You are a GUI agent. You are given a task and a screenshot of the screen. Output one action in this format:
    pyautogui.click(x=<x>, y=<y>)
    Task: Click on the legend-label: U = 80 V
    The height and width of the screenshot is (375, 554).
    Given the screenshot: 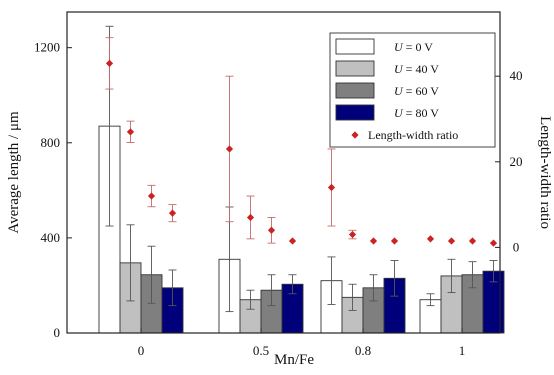 What is the action you would take?
    pyautogui.click(x=416, y=113)
    